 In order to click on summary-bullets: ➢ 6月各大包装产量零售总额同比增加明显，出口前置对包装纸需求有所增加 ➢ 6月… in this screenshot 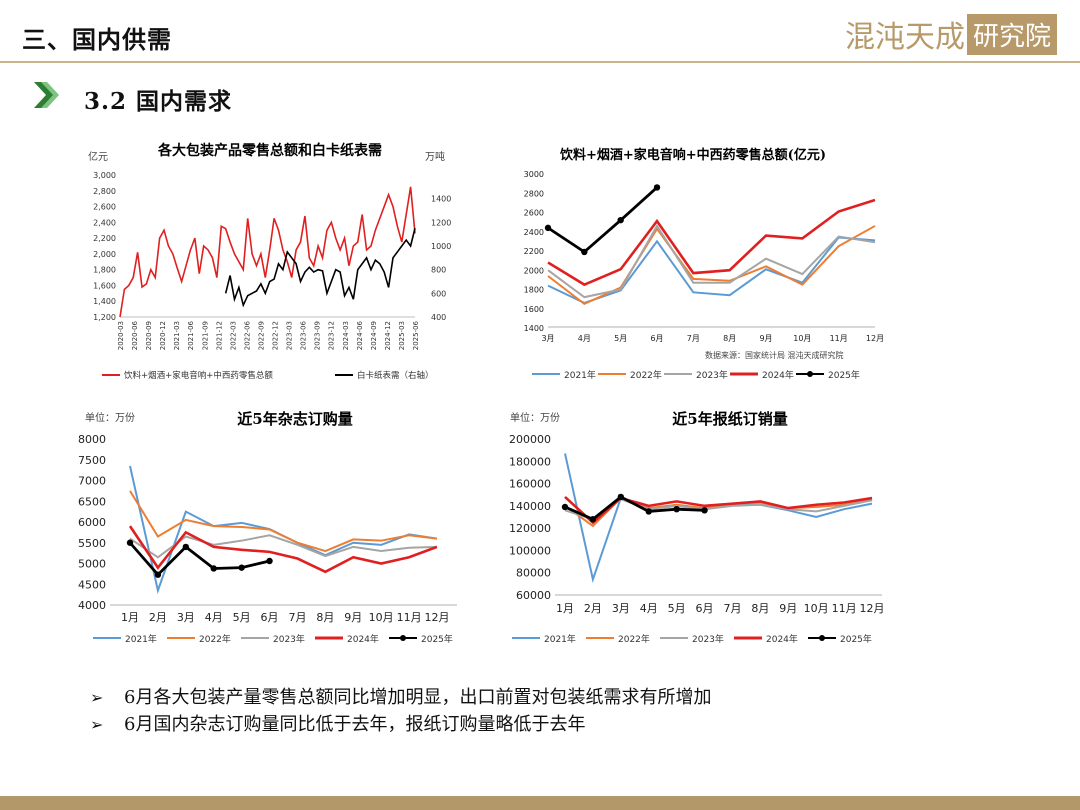, I will do `click(400, 711)`.